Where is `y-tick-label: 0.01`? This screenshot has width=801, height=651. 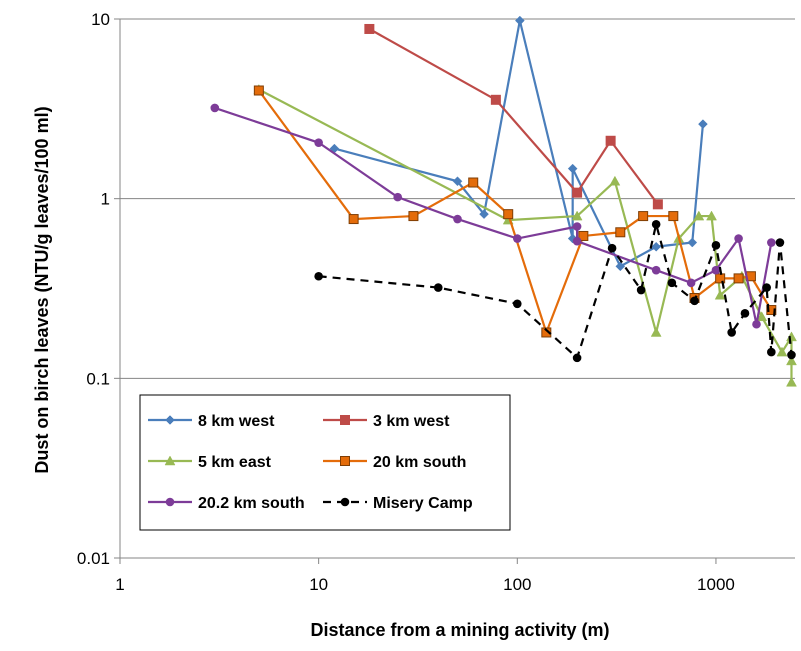 y-tick-label: 0.01 is located at coordinates (93, 558).